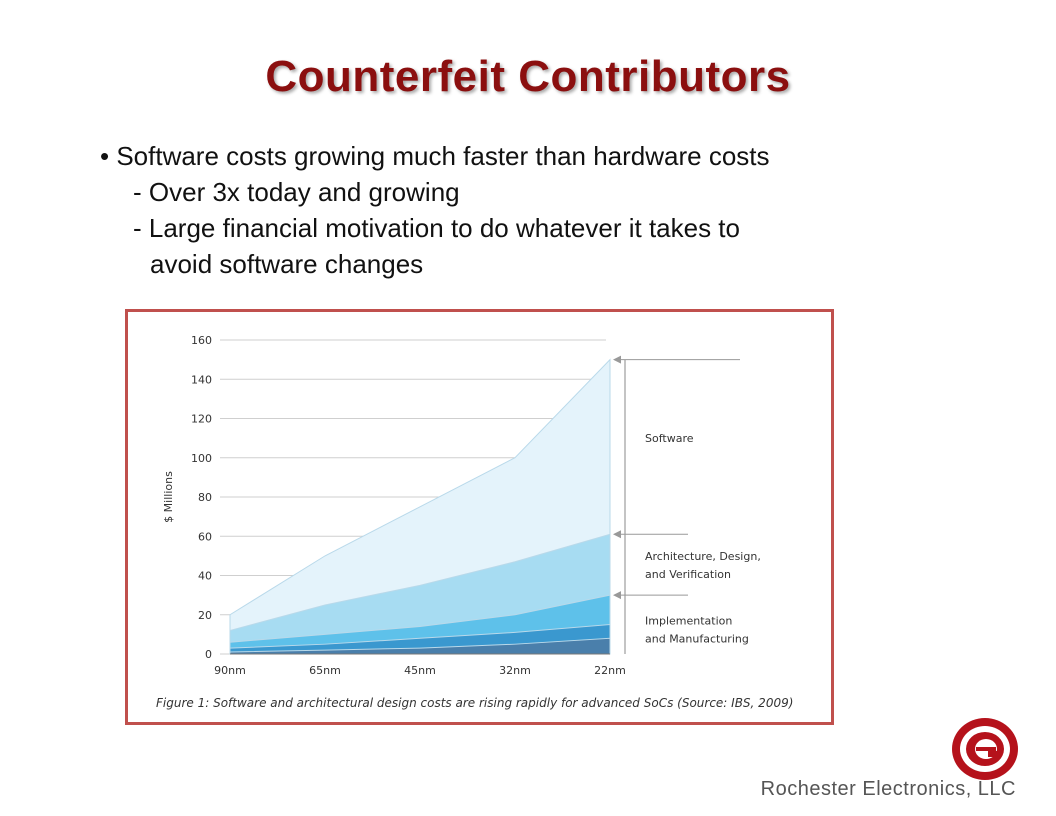 The image size is (1056, 816). Describe the element at coordinates (985, 749) in the screenshot. I see `rochester-e-logo-icon` at that location.